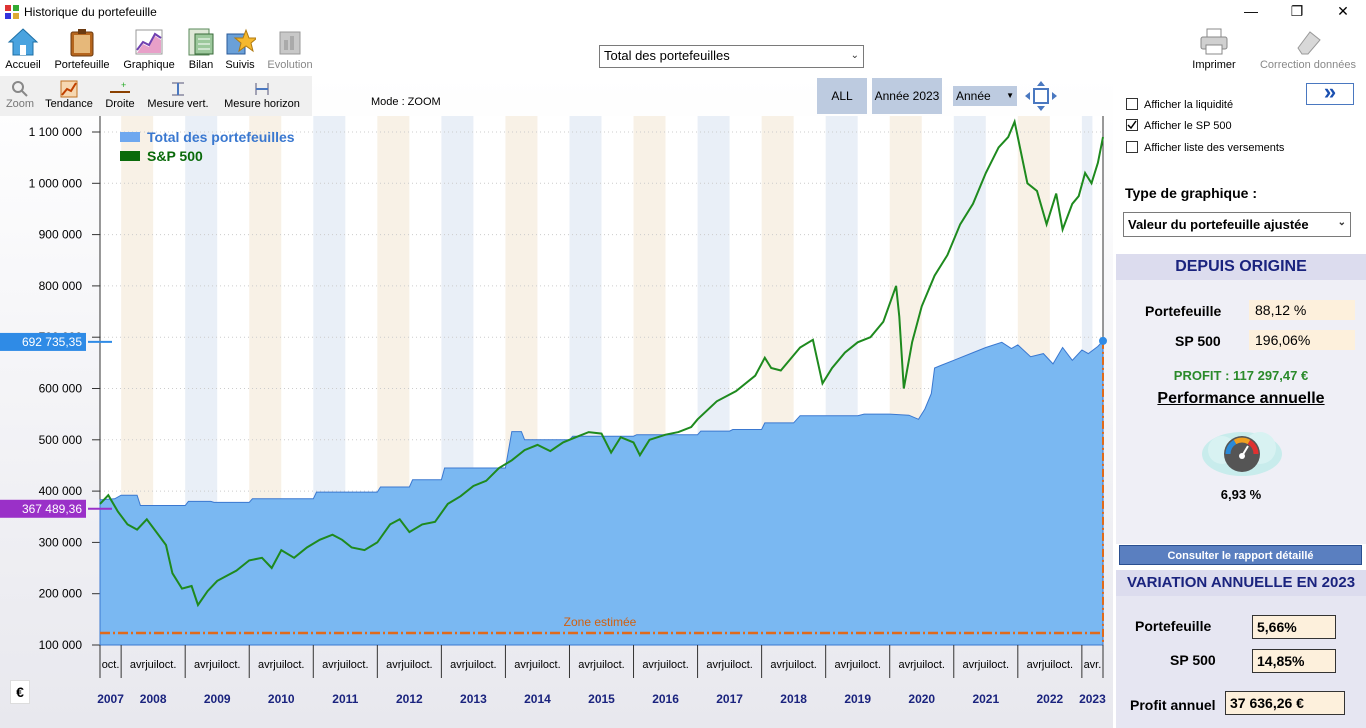 Image resolution: width=1366 pixels, height=728 pixels. Describe the element at coordinates (111, 665) in the screenshot. I see `month-tick-label: oct.` at that location.